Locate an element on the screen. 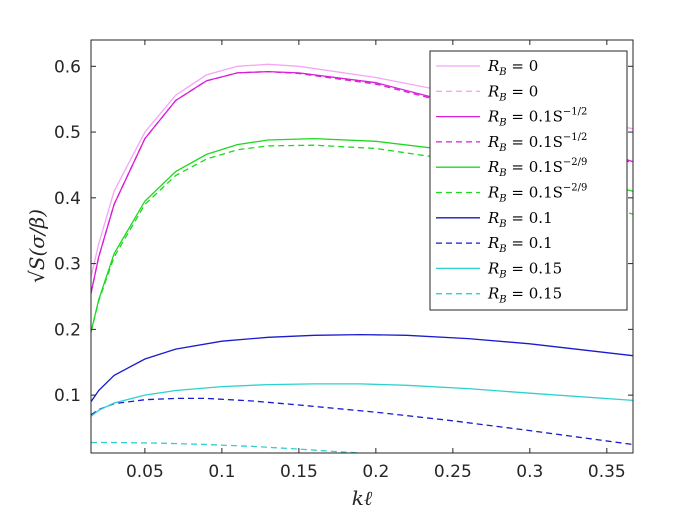 The height and width of the screenshot is (525, 700). y-tick-label: 0.4 is located at coordinates (67, 199).